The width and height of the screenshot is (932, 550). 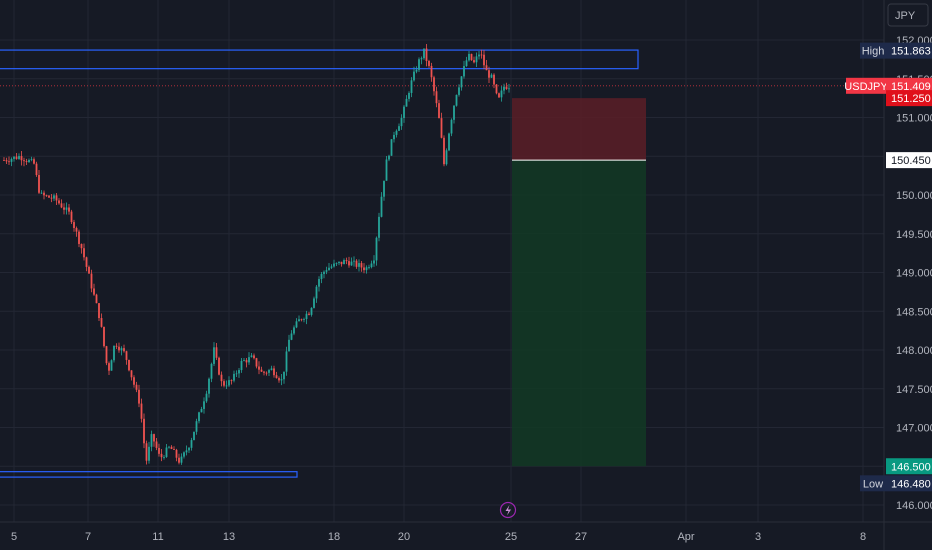 What do you see at coordinates (149, 474) in the screenshot?
I see `support-zone` at bounding box center [149, 474].